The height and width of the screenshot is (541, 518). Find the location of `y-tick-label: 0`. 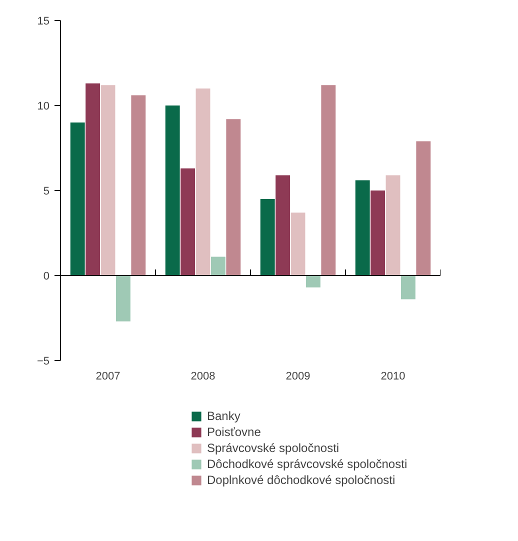

y-tick-label: 0 is located at coordinates (46, 276).